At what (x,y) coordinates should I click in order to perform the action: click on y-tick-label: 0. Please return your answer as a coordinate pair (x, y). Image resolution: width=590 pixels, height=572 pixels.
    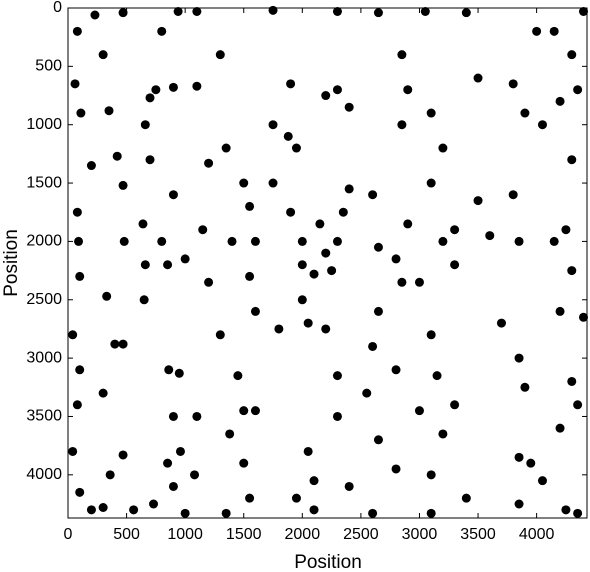
    Looking at the image, I should click on (57, 8).